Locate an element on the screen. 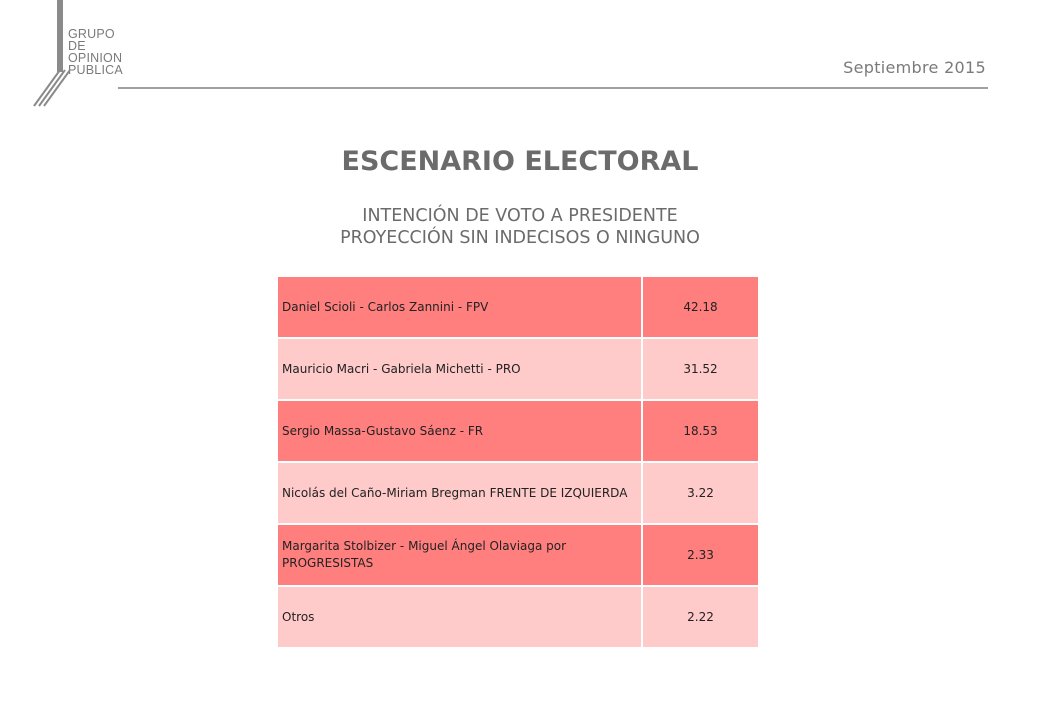 The height and width of the screenshot is (720, 1040). candidate-name: Daniel Scioli - Carlos Zannini - FPV is located at coordinates (460, 308).